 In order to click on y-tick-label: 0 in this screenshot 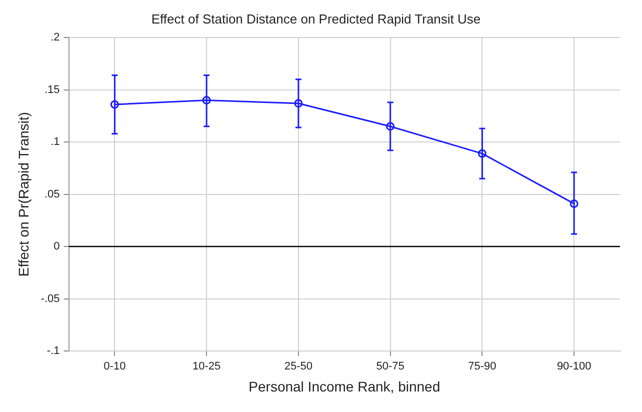, I will do `click(57, 246)`.